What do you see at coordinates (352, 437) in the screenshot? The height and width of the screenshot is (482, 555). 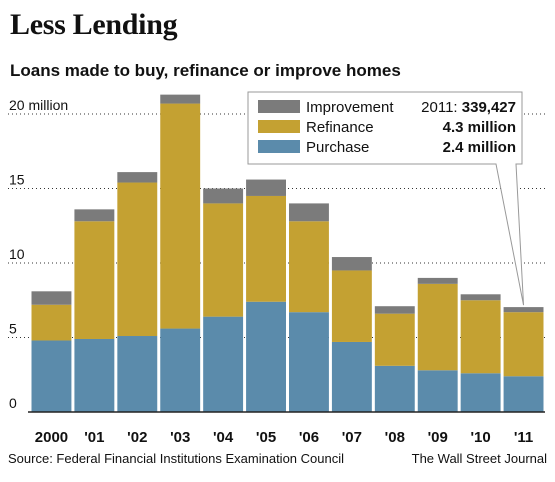 I see `x-tick-label: '07` at bounding box center [352, 437].